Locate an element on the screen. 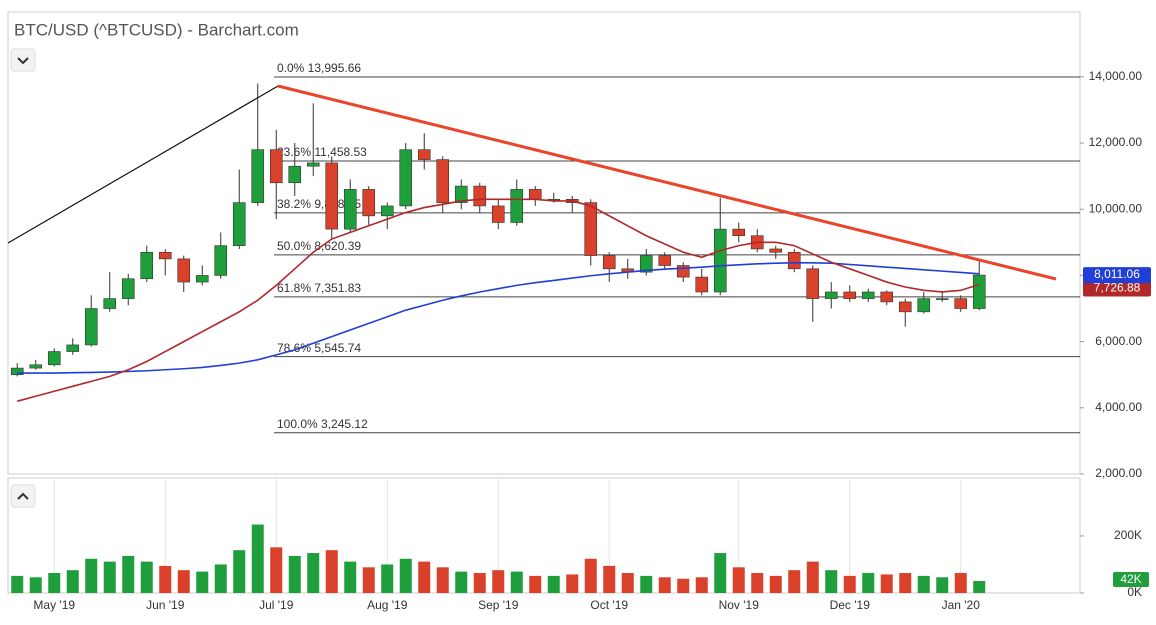  fib-label: 78.6% 5,545.74 is located at coordinates (319, 348).